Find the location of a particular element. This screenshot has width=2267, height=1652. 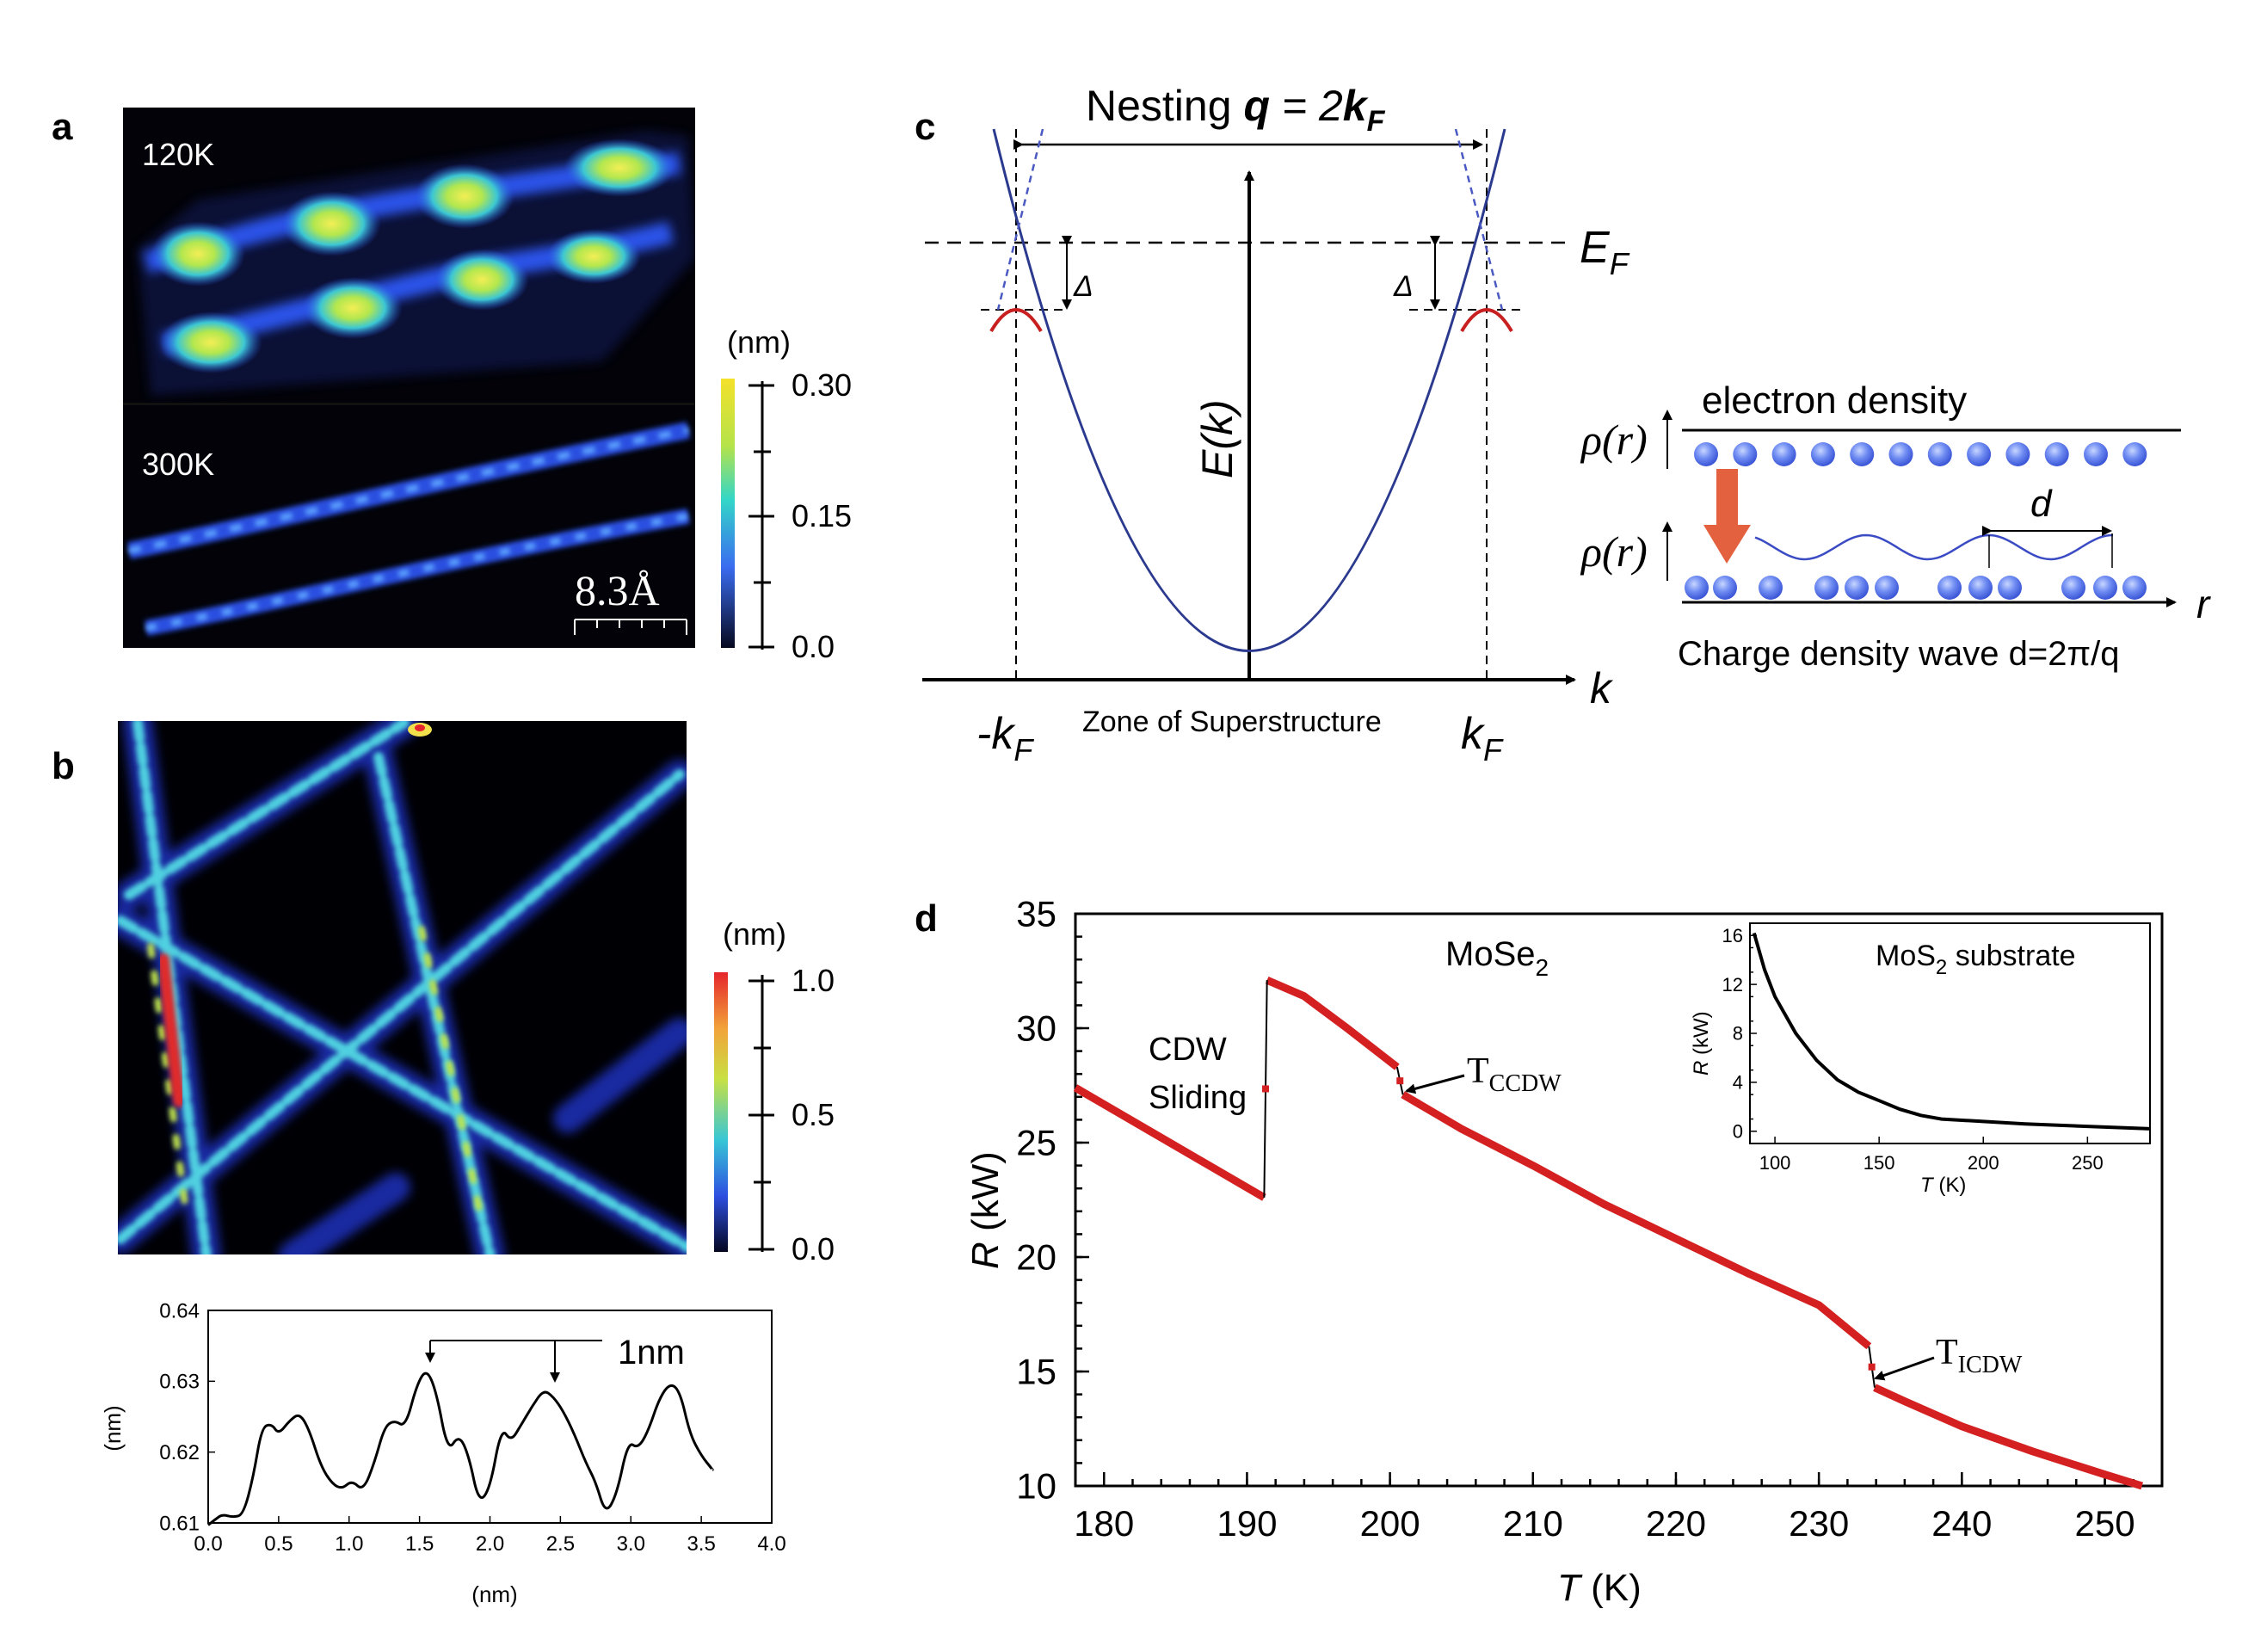

y-tick-label: 10 is located at coordinates (1036, 1486).